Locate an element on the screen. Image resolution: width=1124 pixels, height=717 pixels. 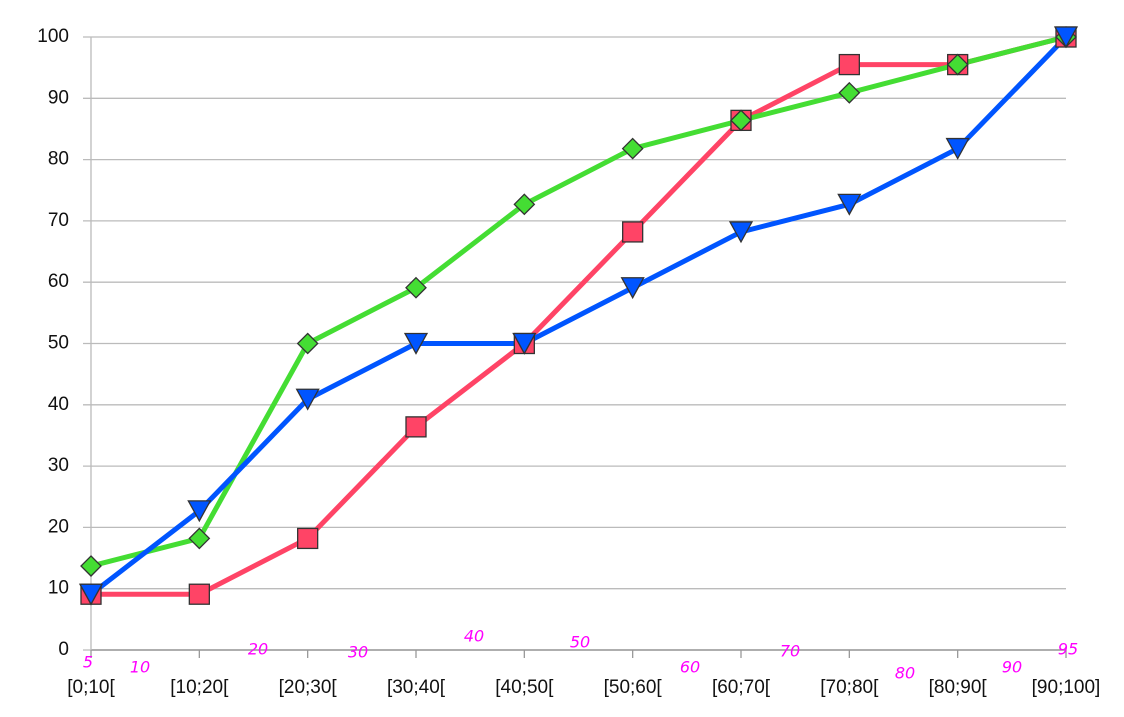
annotation: 50 is located at coordinates (580, 642).